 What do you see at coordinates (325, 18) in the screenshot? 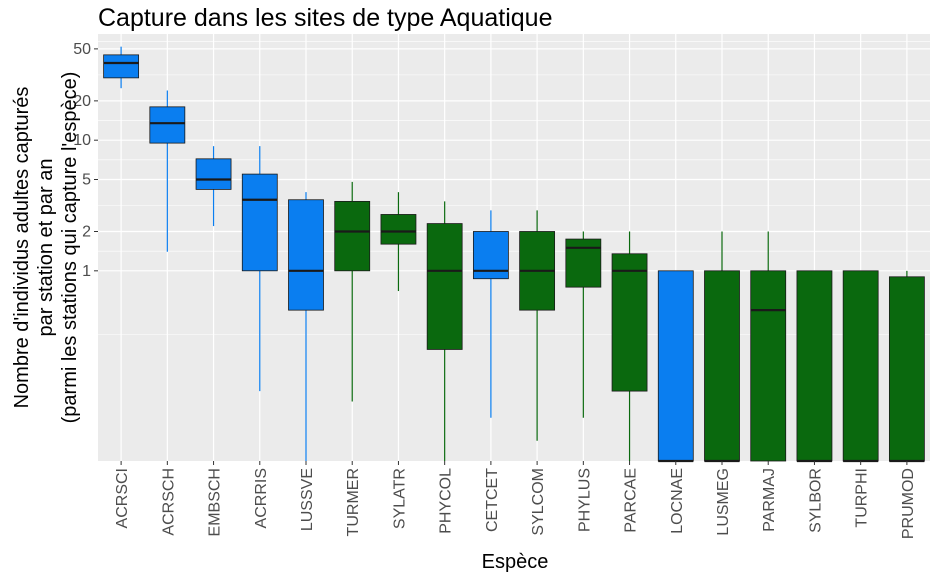
I see `chart-title: Capture dans les sites de type Aquatique` at bounding box center [325, 18].